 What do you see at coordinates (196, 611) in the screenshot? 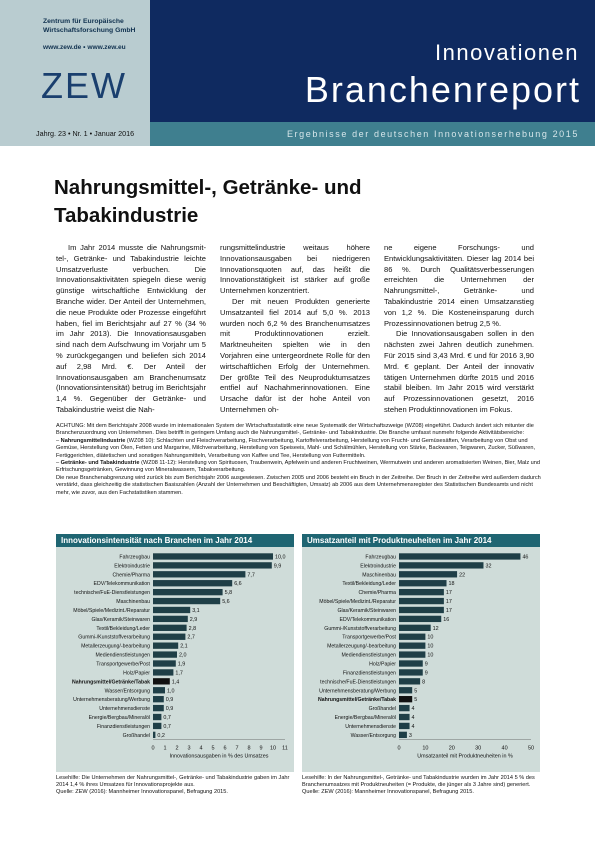
I see `bar-value-label: 3,1` at bounding box center [196, 611].